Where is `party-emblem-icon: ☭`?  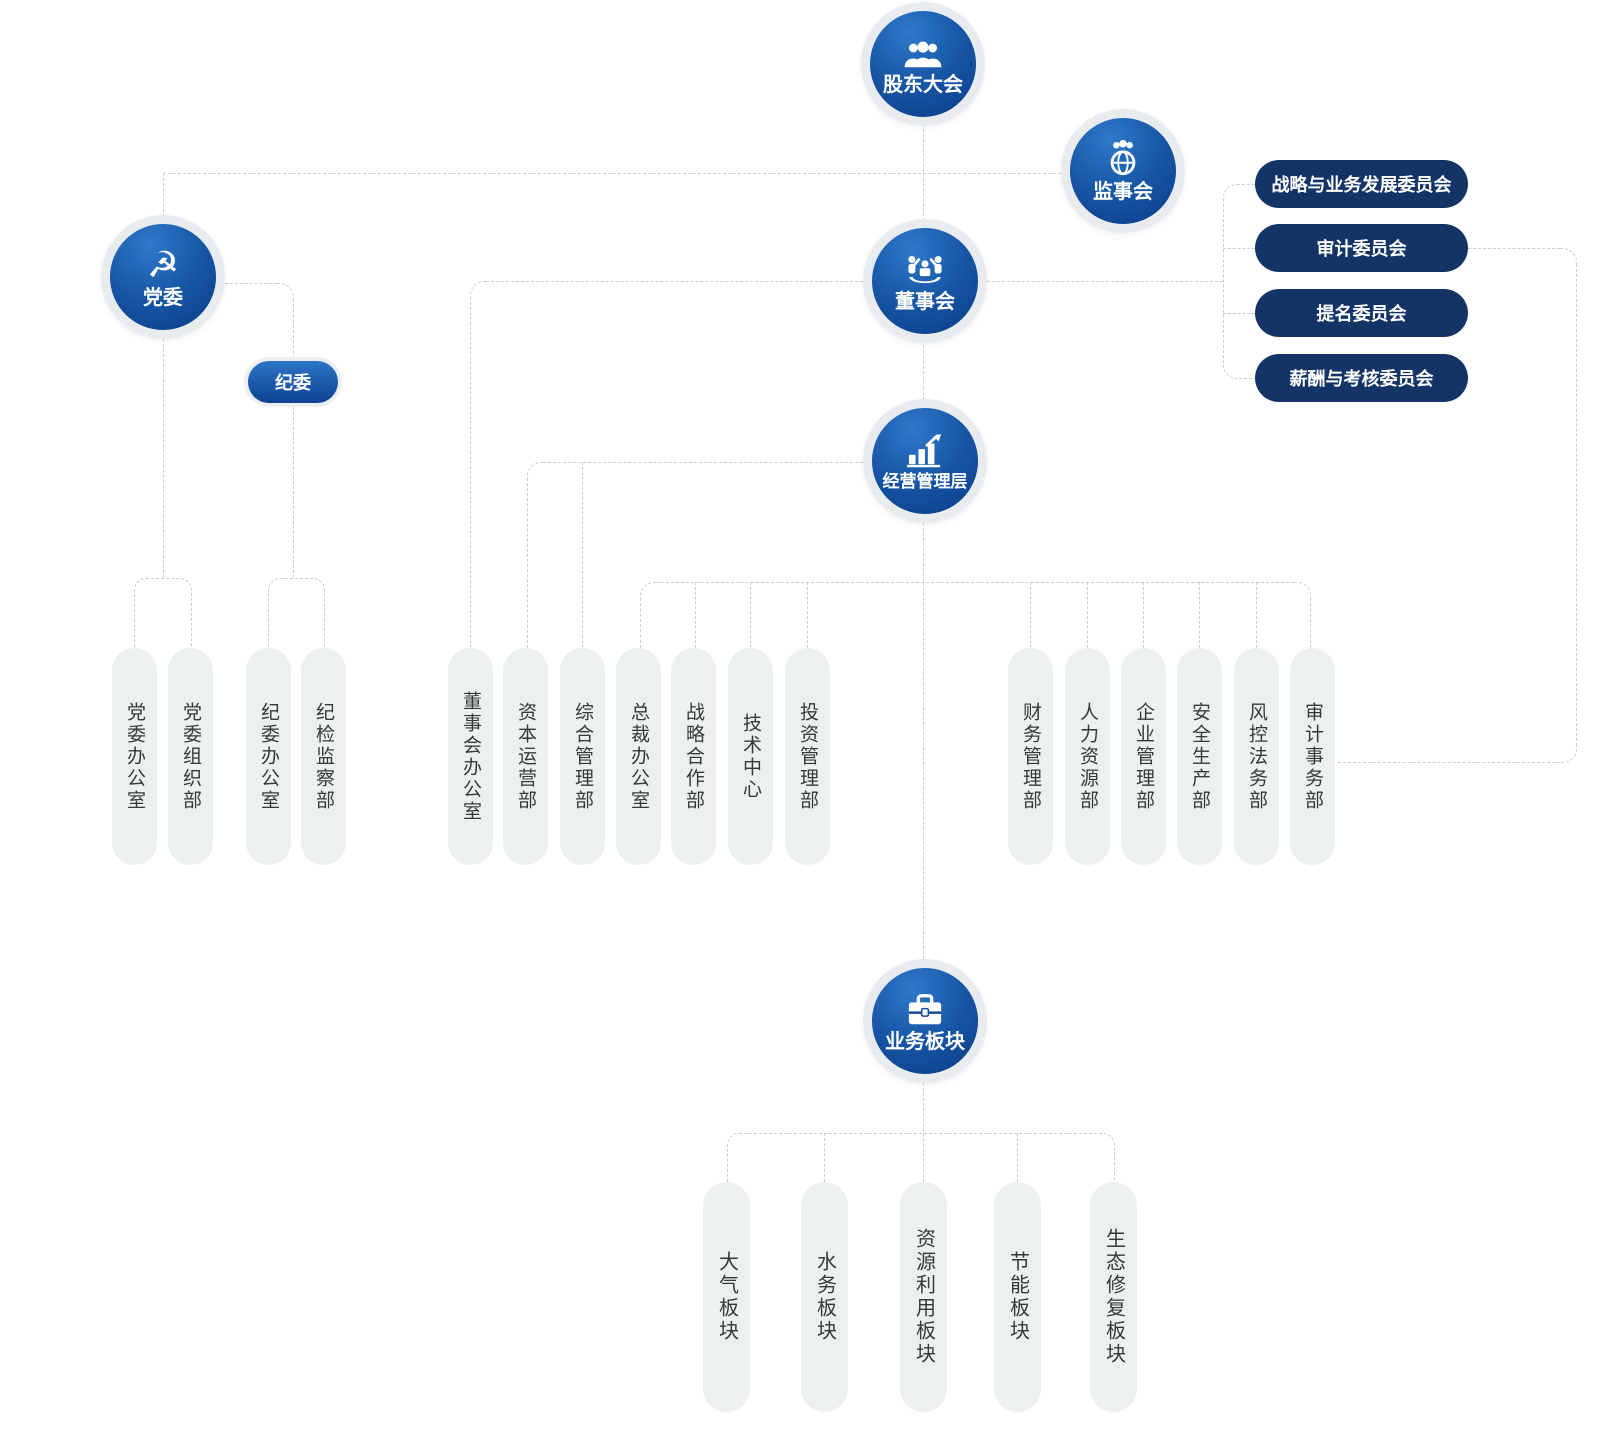 party-emblem-icon: ☭ is located at coordinates (163, 264).